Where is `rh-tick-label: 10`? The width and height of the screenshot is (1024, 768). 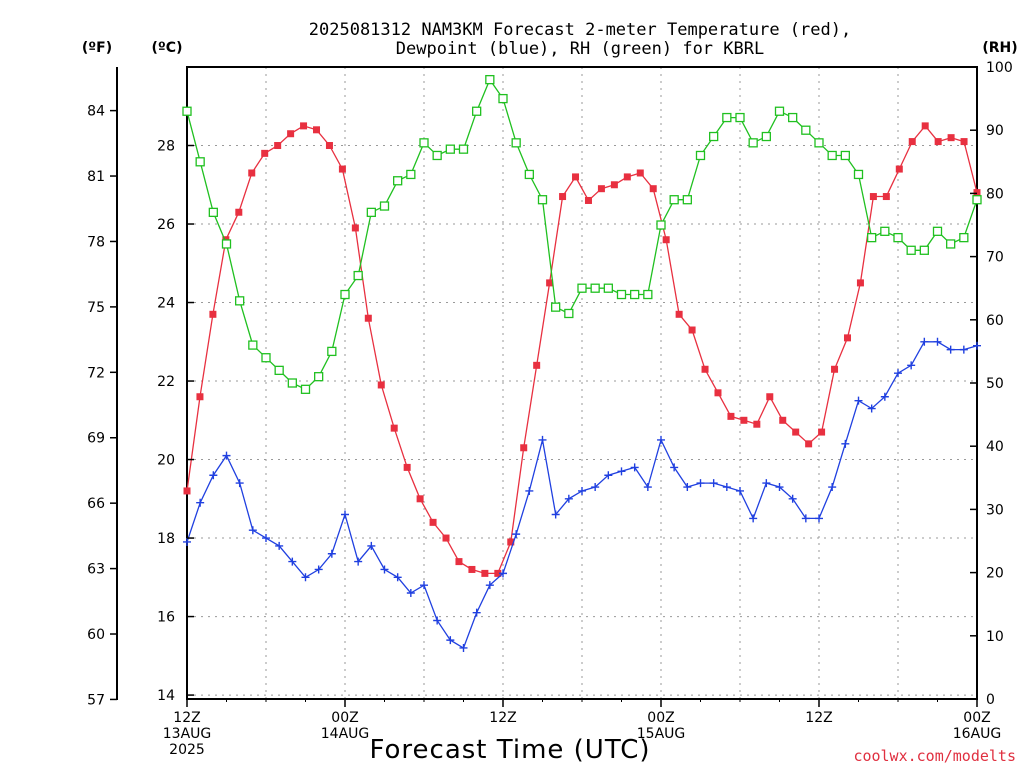 rh-tick-label: 10 is located at coordinates (995, 637).